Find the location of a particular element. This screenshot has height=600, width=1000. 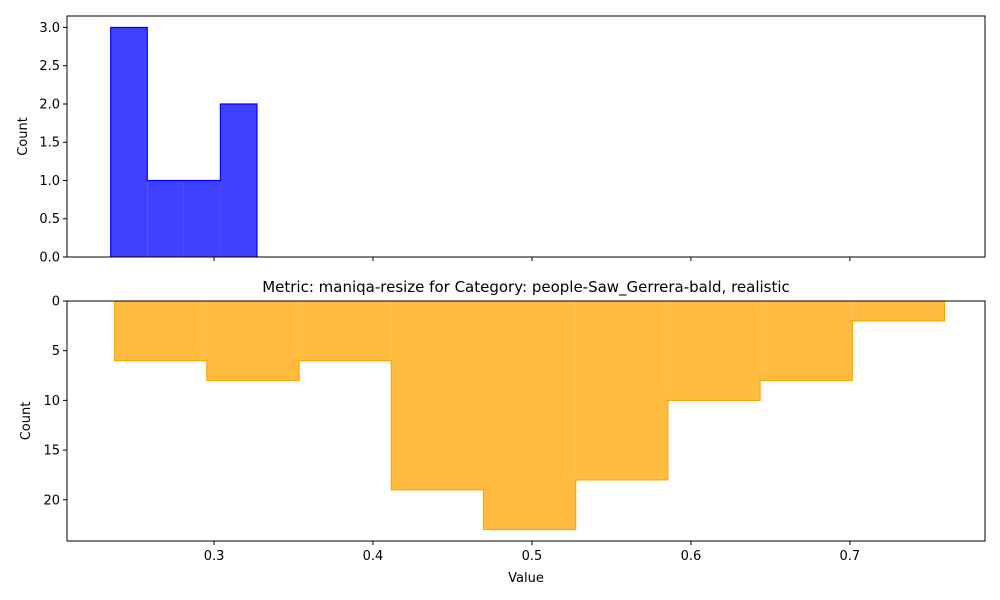

bottom-y-tick-label: 20 is located at coordinates (51, 500).